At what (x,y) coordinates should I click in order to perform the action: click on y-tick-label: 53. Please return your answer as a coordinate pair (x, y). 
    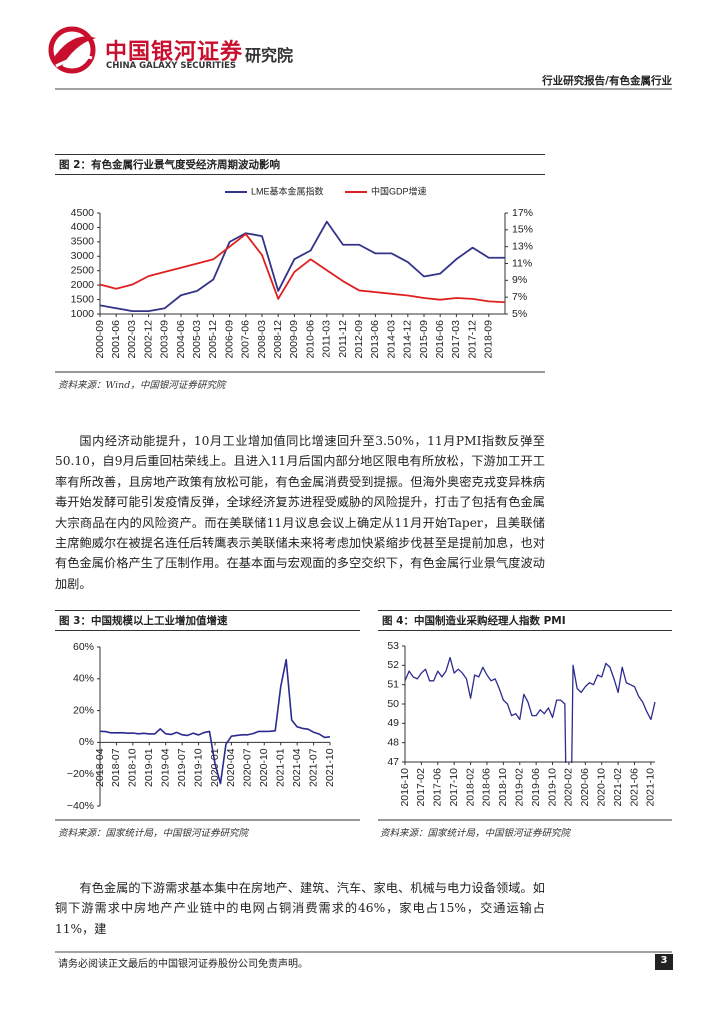
    Looking at the image, I should click on (393, 646).